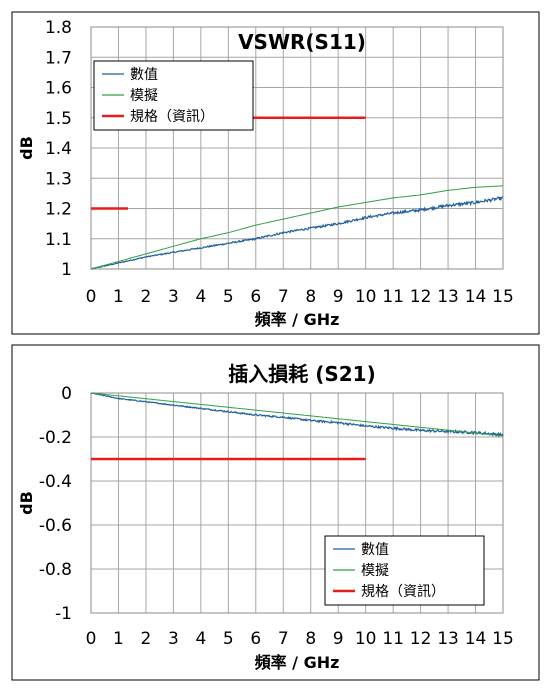  I want to click on series-group, so click(297, 426).